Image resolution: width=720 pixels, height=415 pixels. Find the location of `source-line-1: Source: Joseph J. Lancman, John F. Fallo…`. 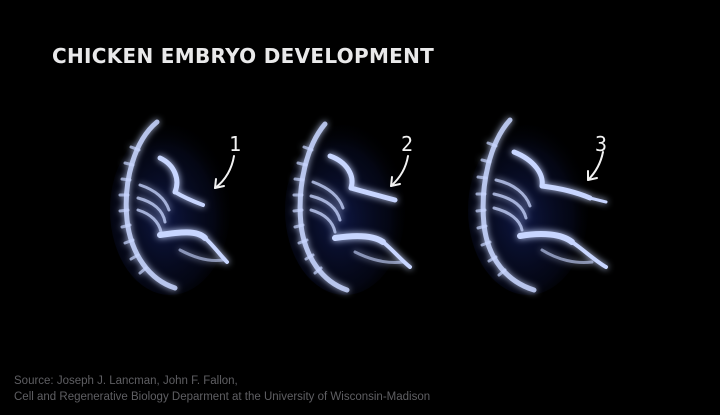

source-line-1: Source: Joseph J. Lancman, John F. Fallo… is located at coordinates (126, 381).